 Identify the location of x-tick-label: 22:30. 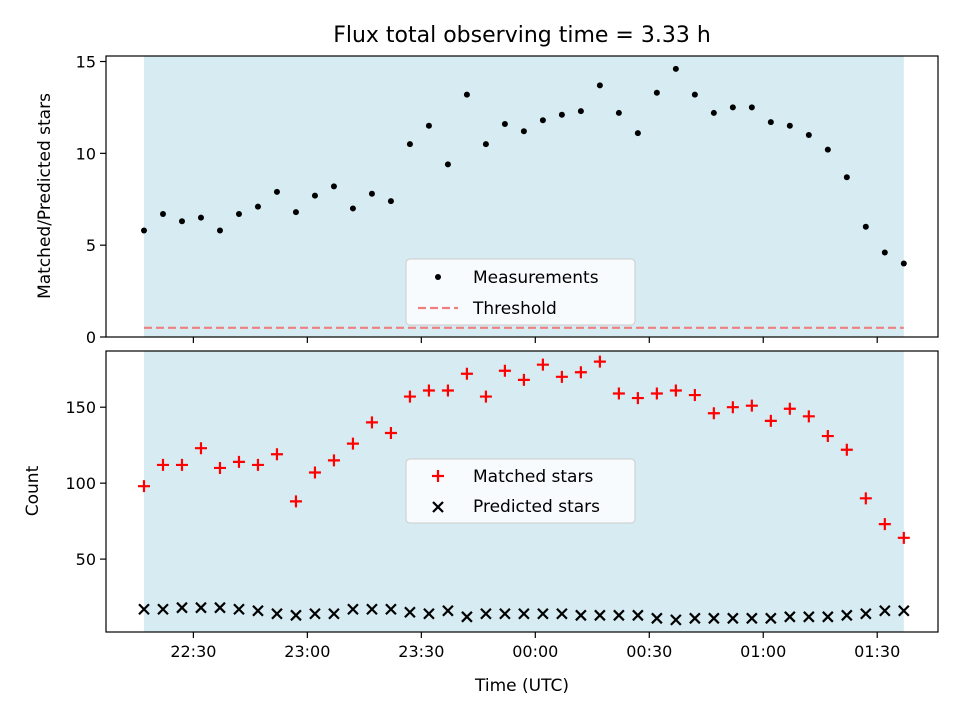
(193, 651).